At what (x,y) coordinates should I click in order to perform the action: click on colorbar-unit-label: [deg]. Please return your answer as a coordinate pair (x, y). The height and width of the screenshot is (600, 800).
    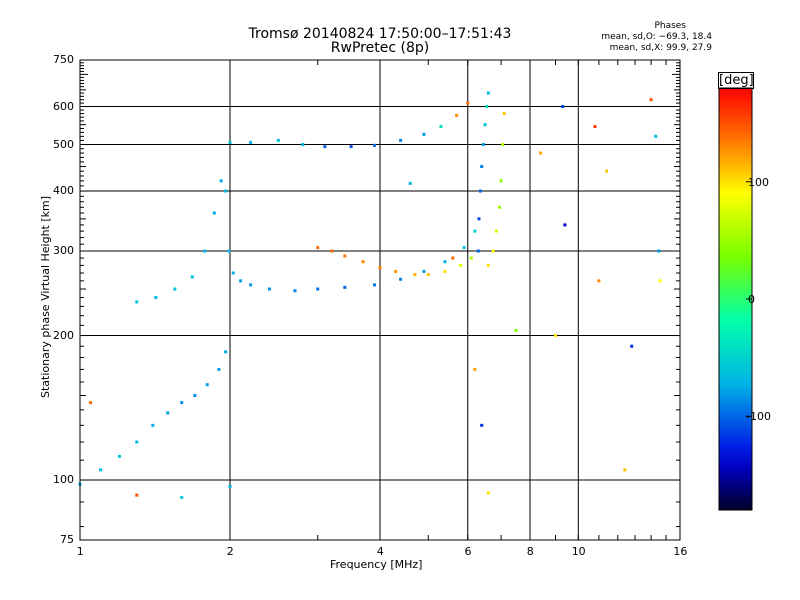
    Looking at the image, I should click on (736, 80).